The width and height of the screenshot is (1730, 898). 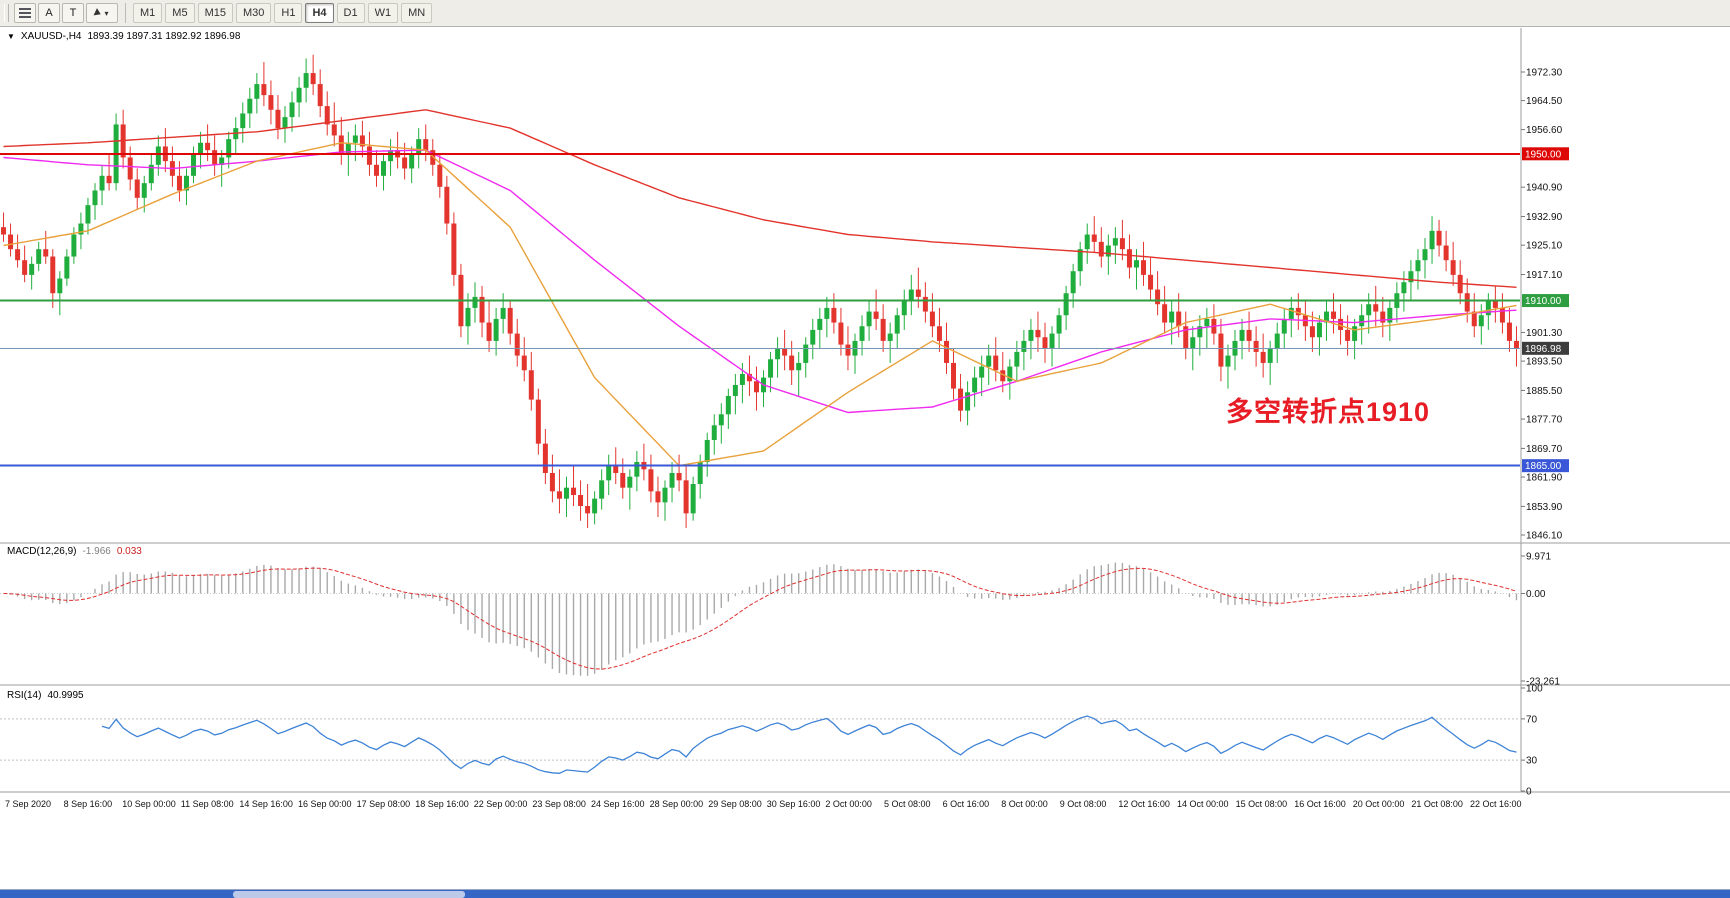 I want to click on svg-text: 70, so click(x=1532, y=719).